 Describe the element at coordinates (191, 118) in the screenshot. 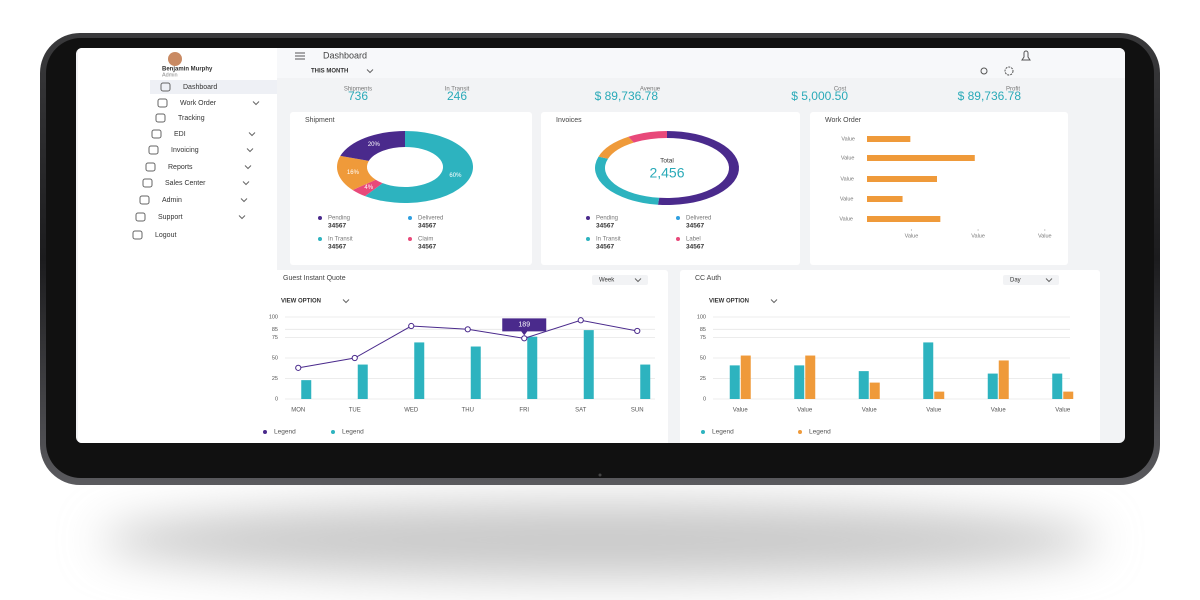

I see `menu-item: Tracking` at that location.